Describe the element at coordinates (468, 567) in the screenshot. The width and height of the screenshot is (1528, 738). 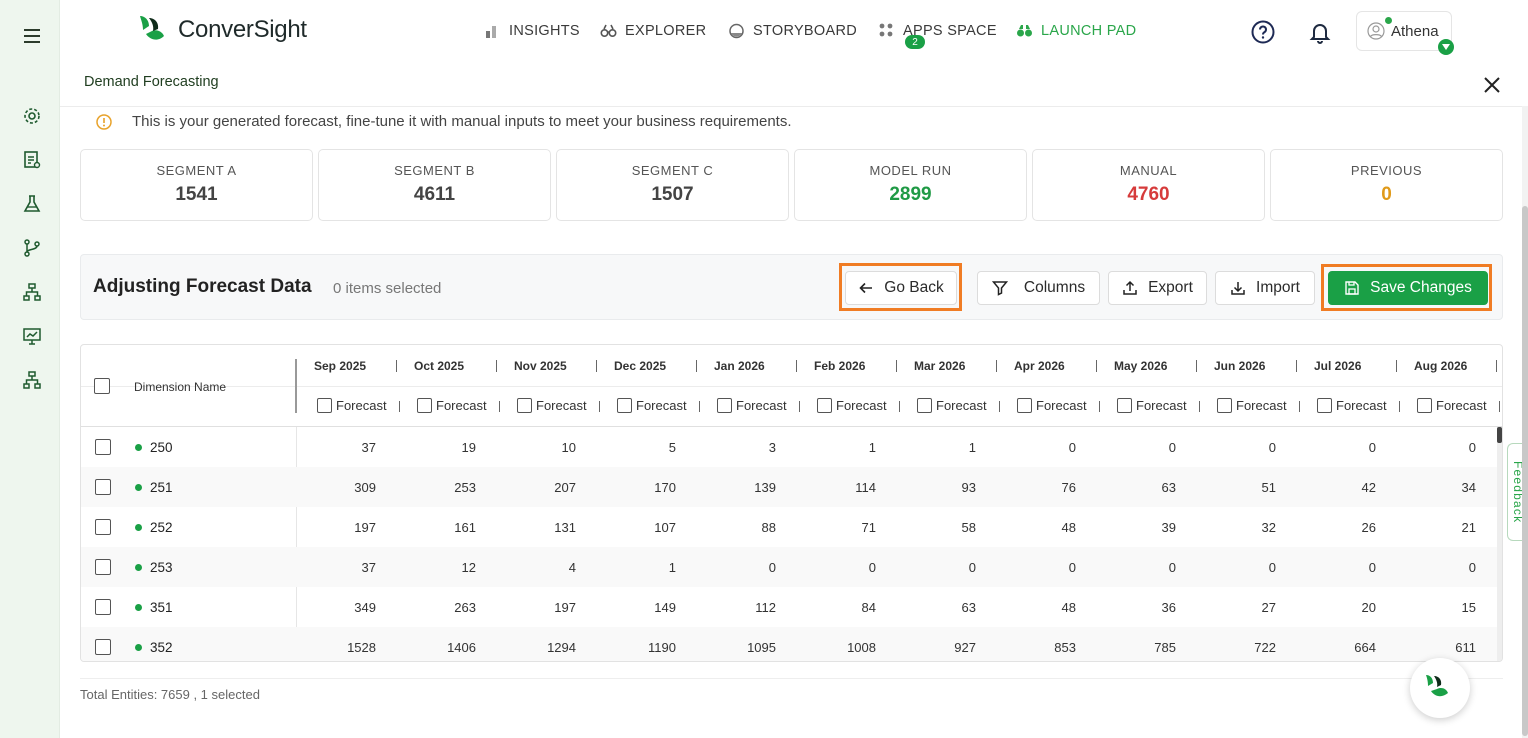
I see `forecast-value-cell: 12` at that location.